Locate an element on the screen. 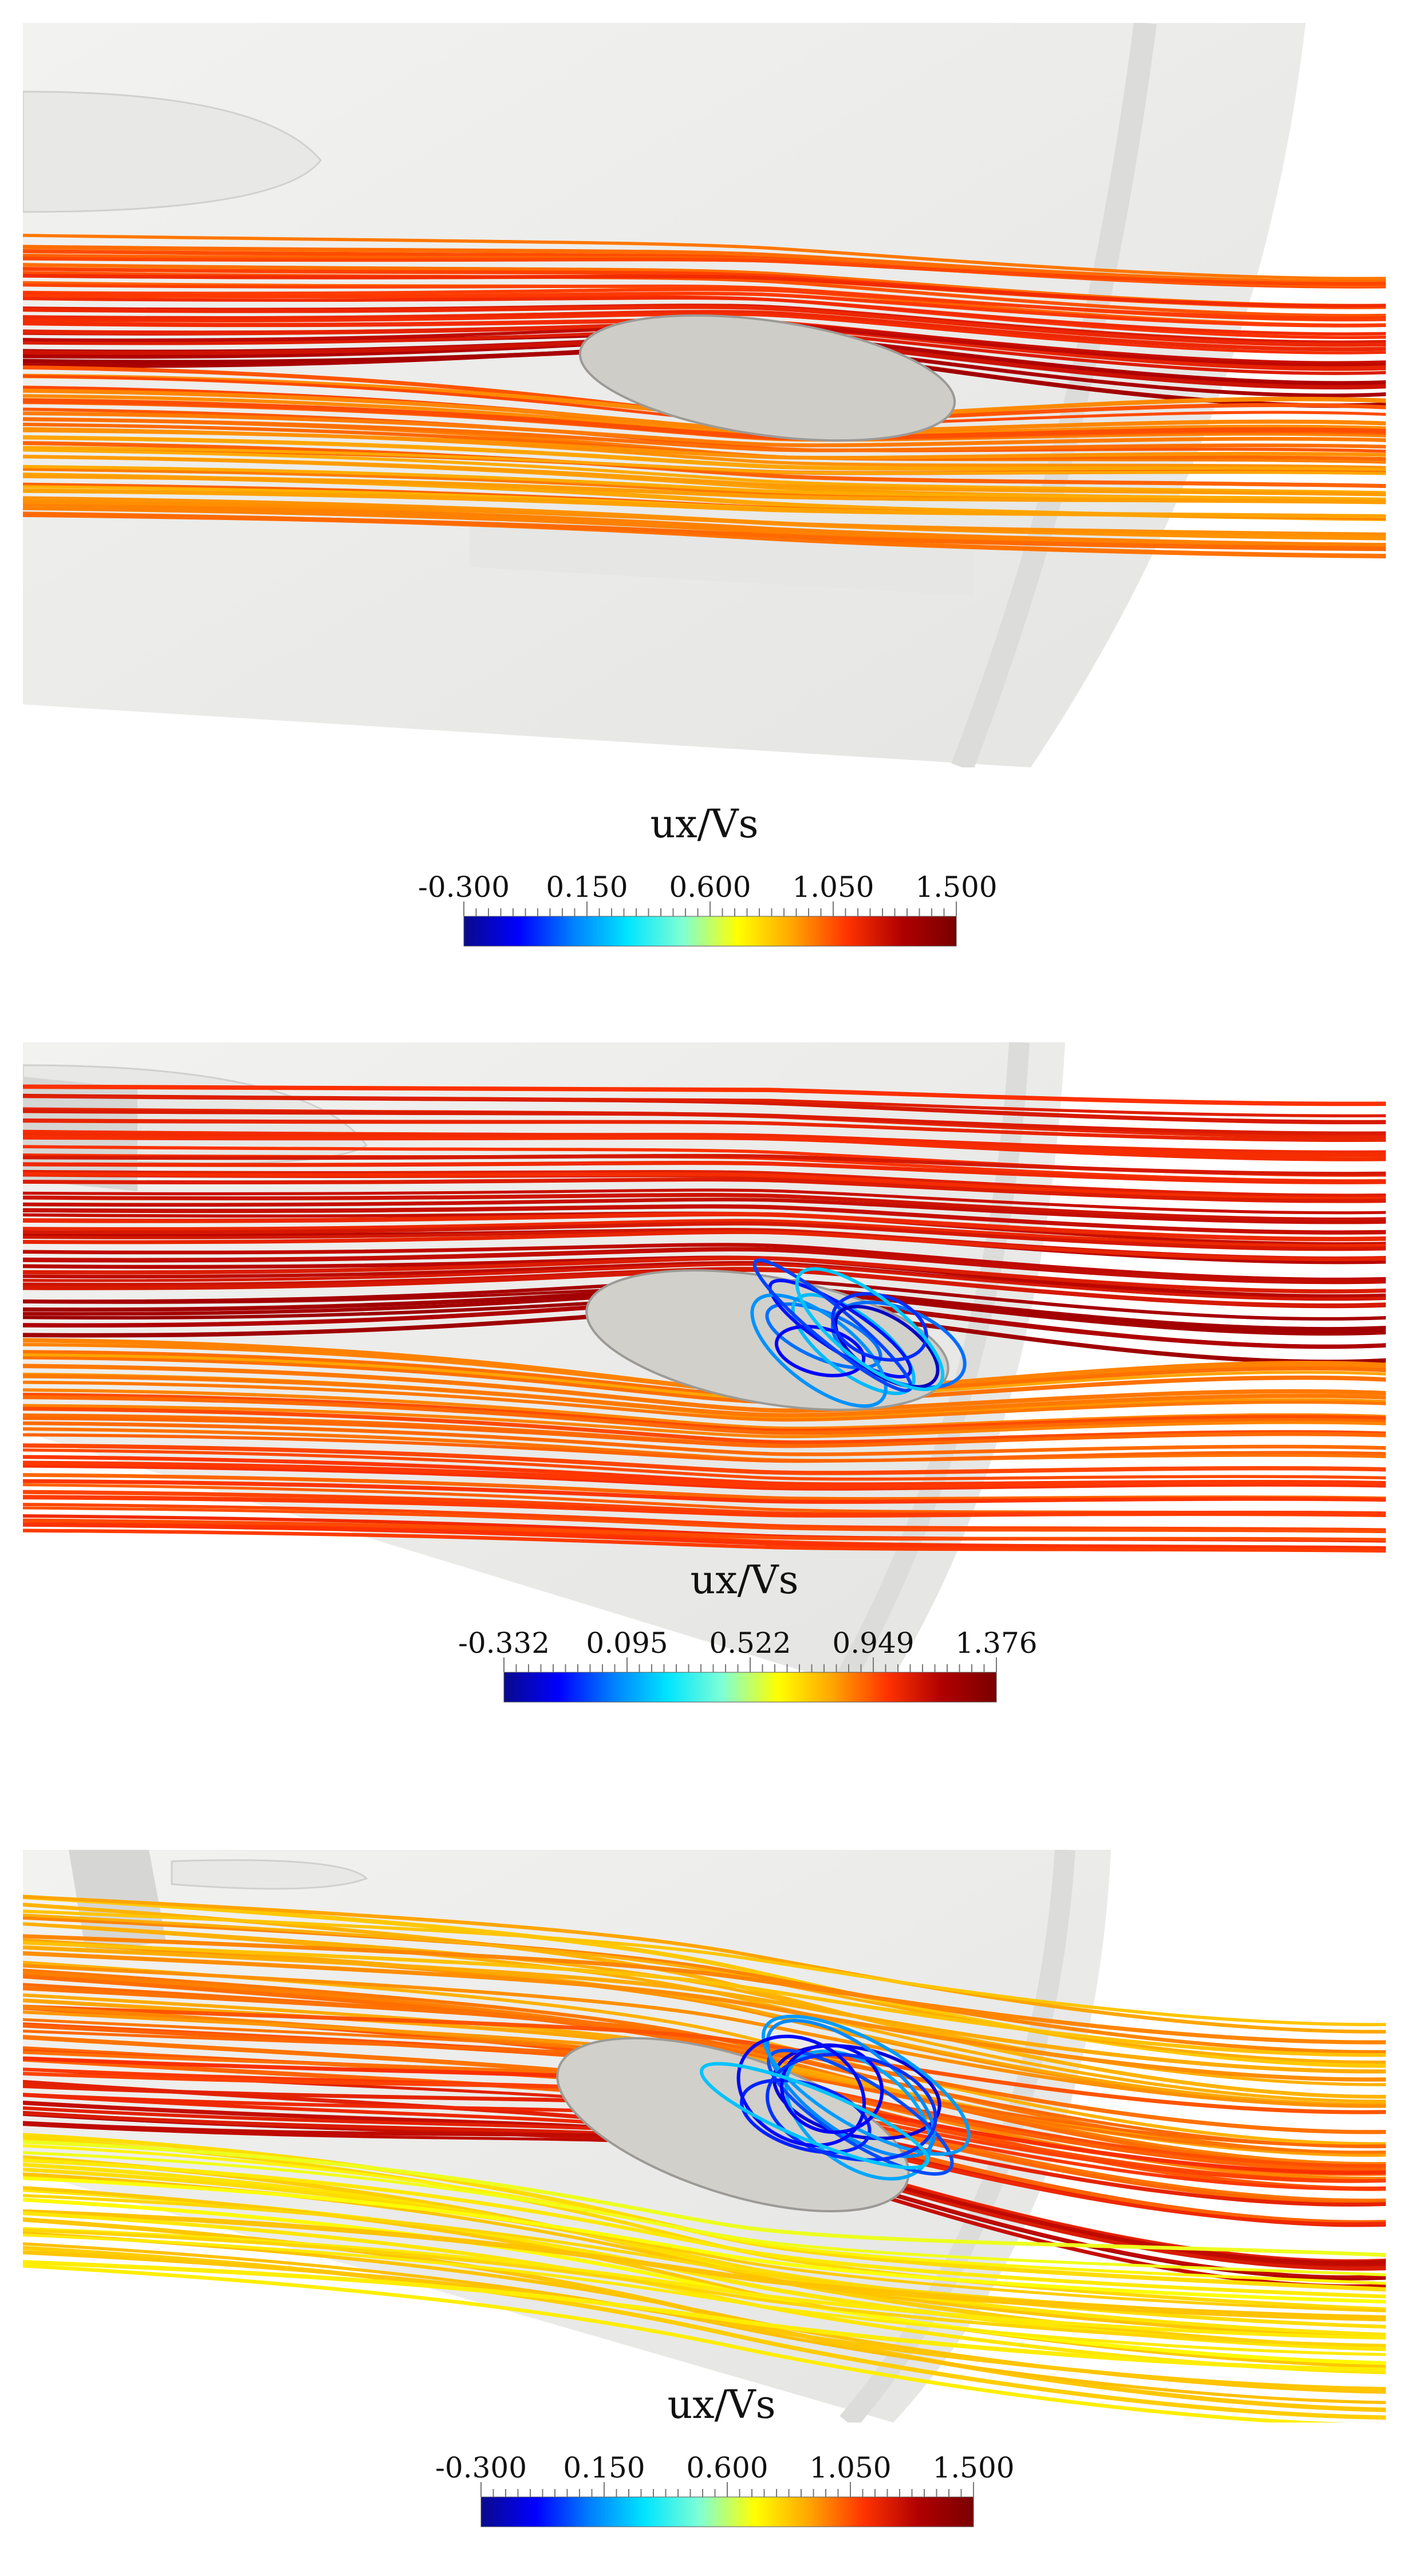  recirculation-vortex is located at coordinates (835, 2098).